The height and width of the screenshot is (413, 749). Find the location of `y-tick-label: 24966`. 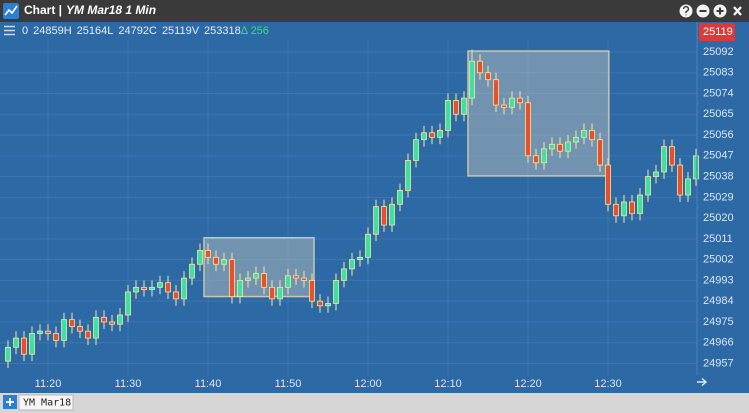

y-tick-label: 24966 is located at coordinates (718, 343).